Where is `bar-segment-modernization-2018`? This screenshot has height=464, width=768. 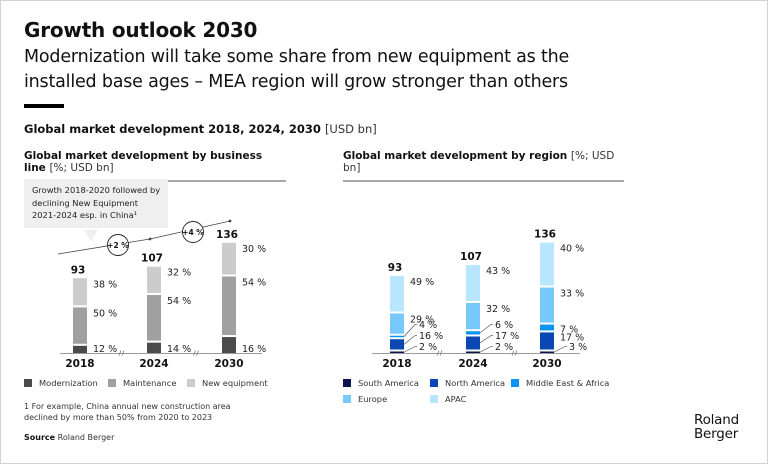 bar-segment-modernization-2018 is located at coordinates (80, 349).